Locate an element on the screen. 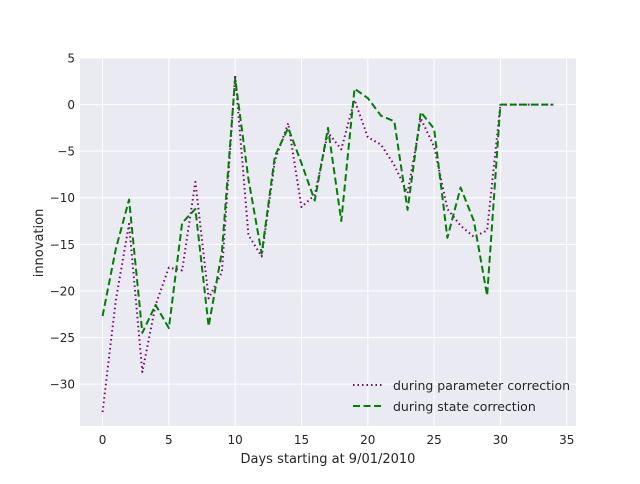  x-tick-label: 15 is located at coordinates (301, 440).